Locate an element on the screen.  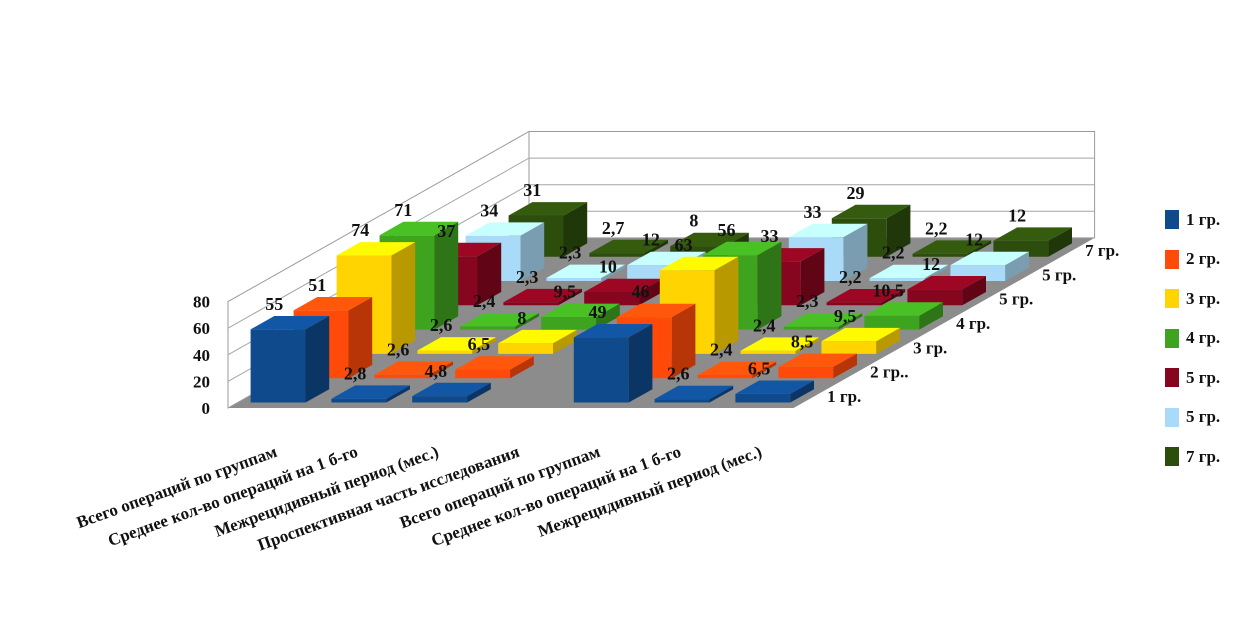
legend-label: 2 гр. is located at coordinates (1203, 259).